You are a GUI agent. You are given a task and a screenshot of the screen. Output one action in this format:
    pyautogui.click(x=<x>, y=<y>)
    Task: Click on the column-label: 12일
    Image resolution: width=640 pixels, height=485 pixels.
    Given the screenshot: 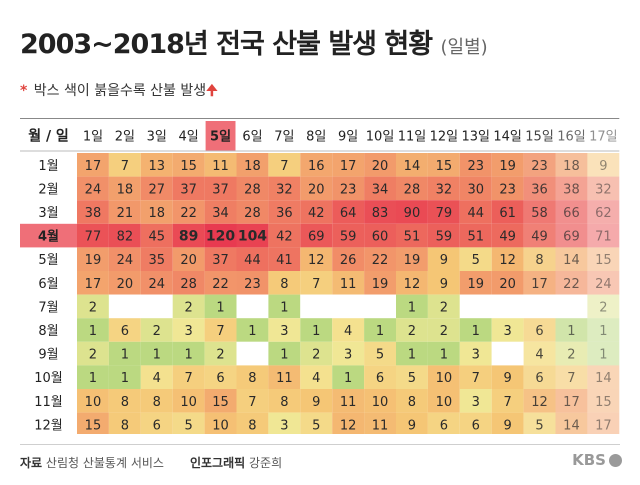 What is the action you would take?
    pyautogui.click(x=444, y=137)
    